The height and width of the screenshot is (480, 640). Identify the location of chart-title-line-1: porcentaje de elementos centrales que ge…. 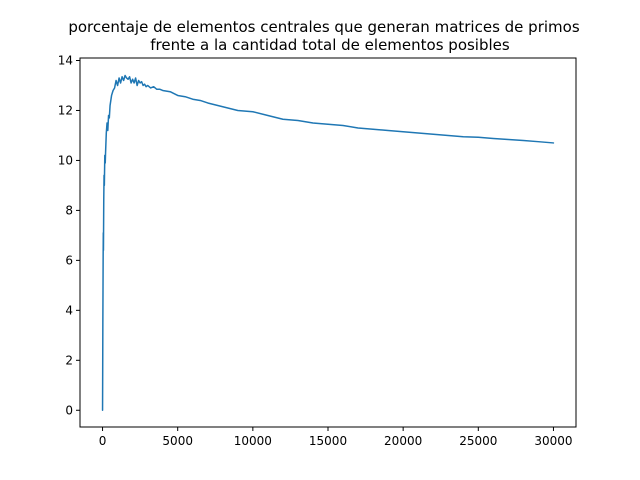
(323, 27).